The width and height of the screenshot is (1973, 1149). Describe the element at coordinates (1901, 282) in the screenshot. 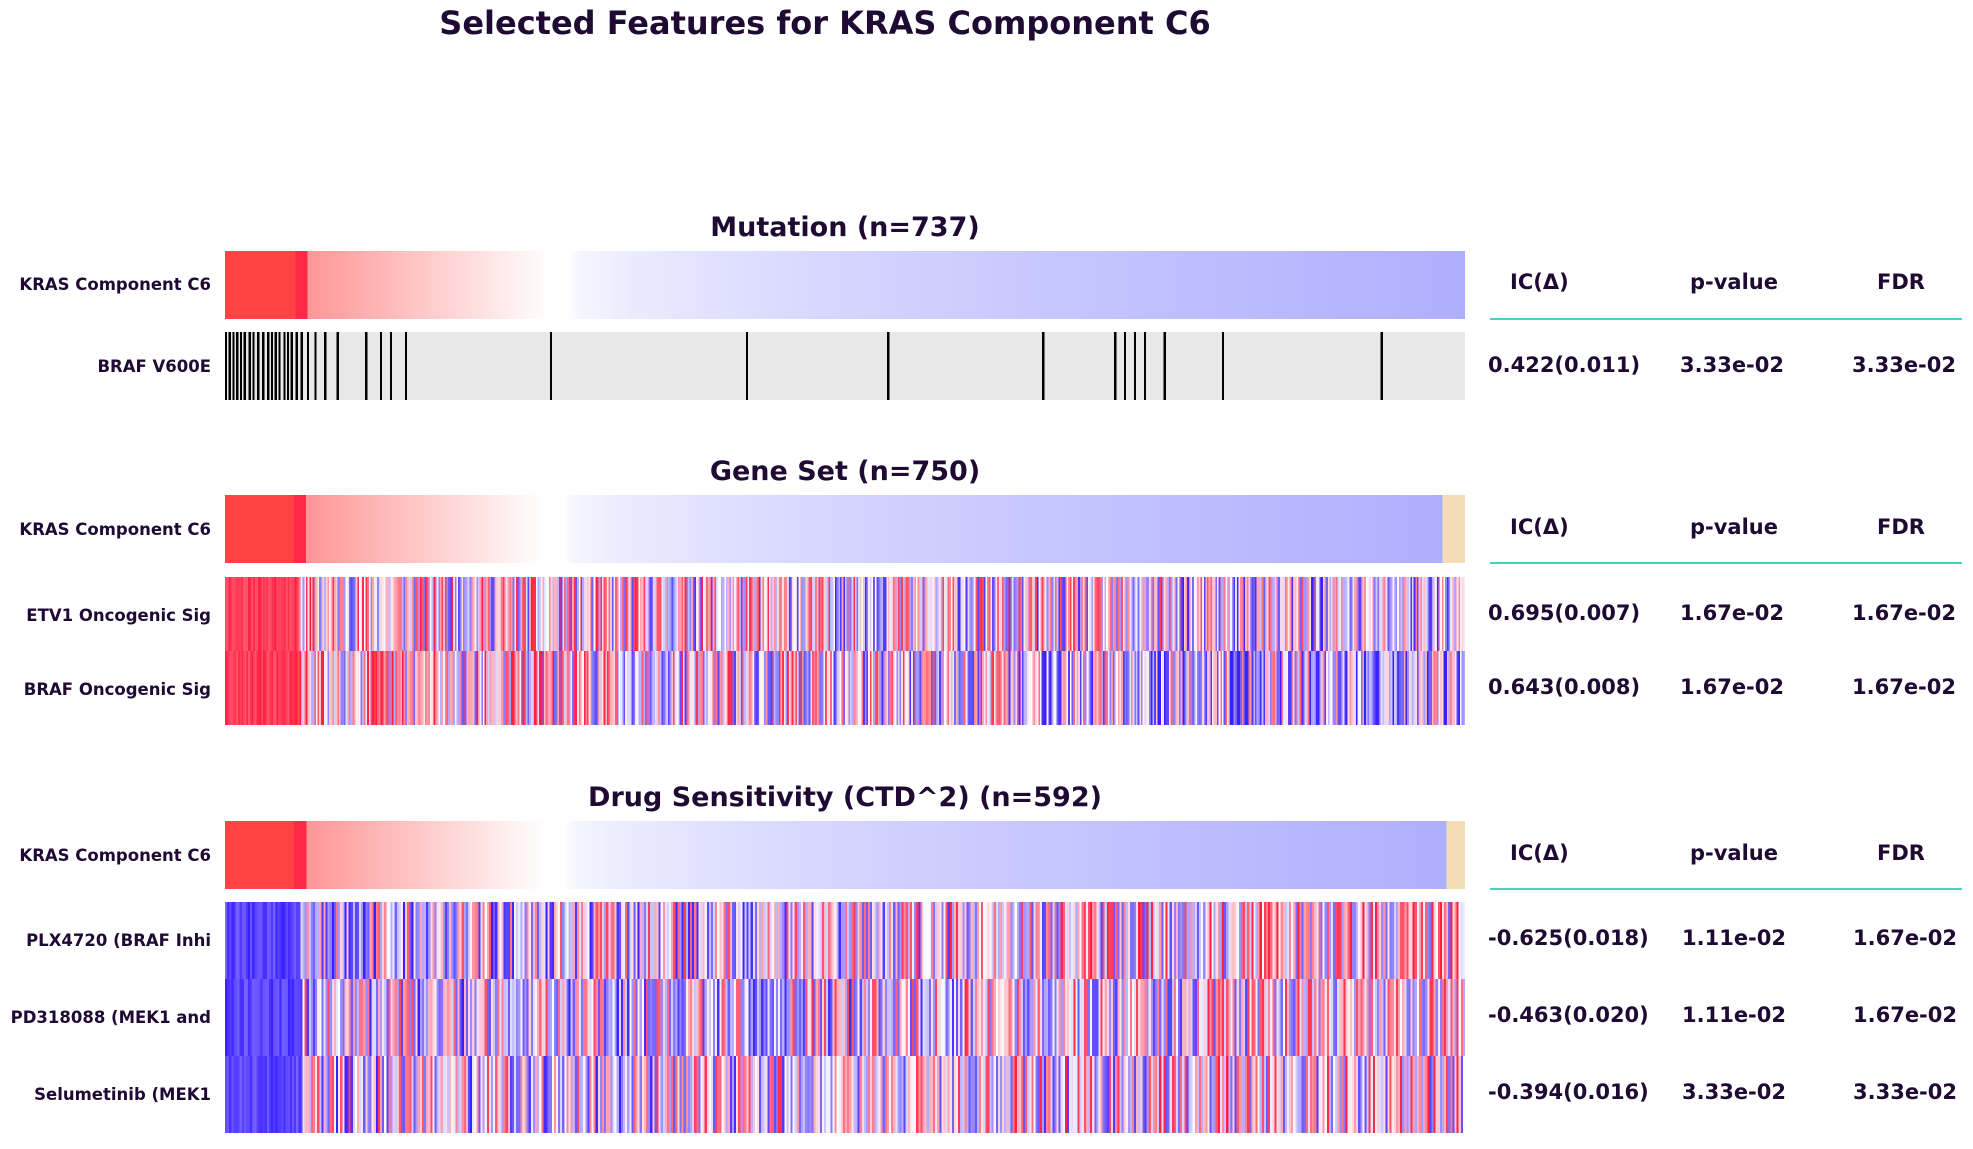

I see `stat-header-fdr: FDR` at that location.